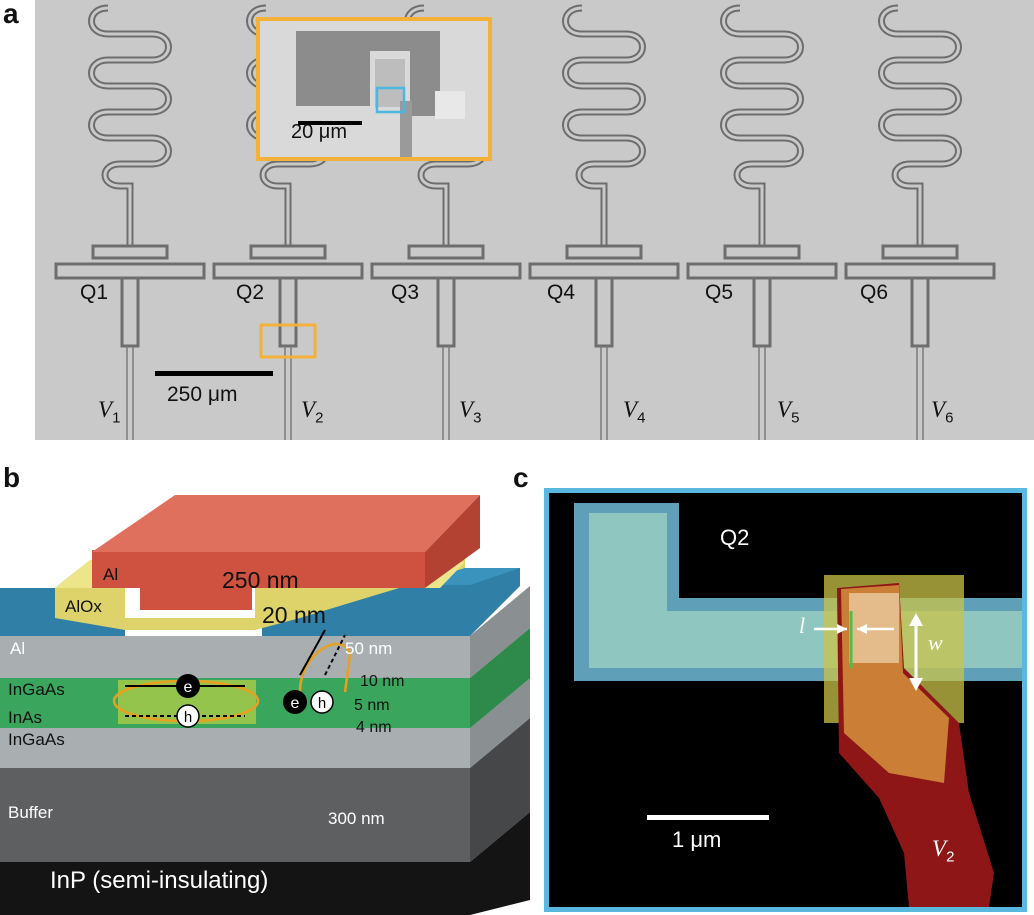  What do you see at coordinates (942, 412) in the screenshot?
I see `gate-label-v6: V6` at bounding box center [942, 412].